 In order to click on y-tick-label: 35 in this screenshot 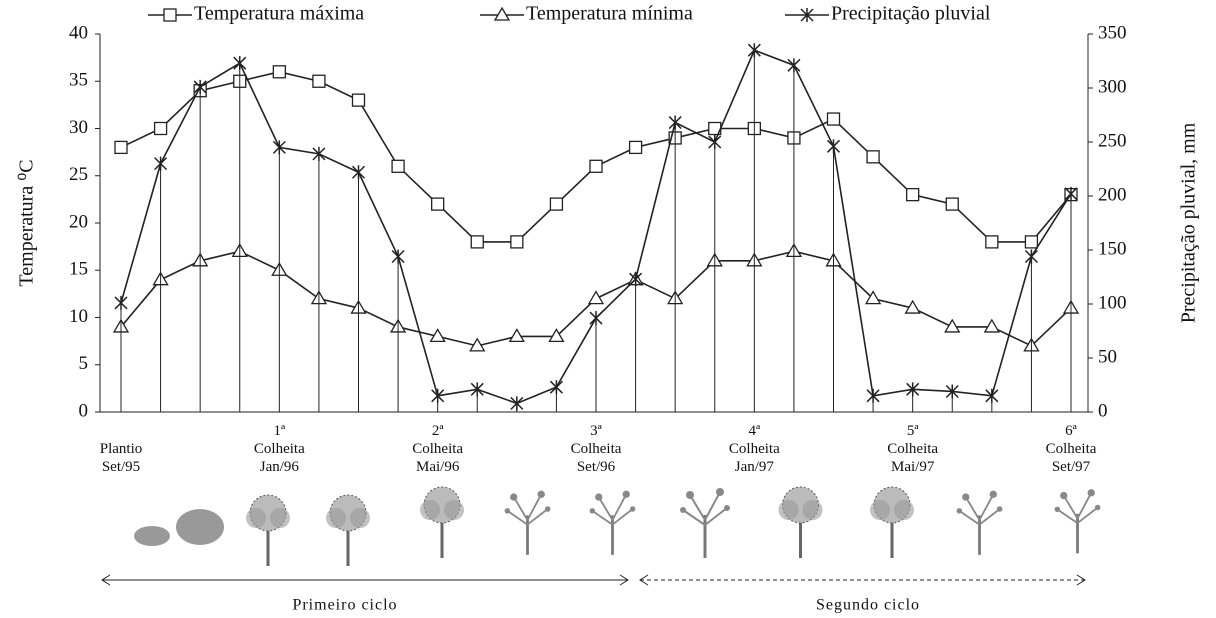, I will do `click(78, 80)`.